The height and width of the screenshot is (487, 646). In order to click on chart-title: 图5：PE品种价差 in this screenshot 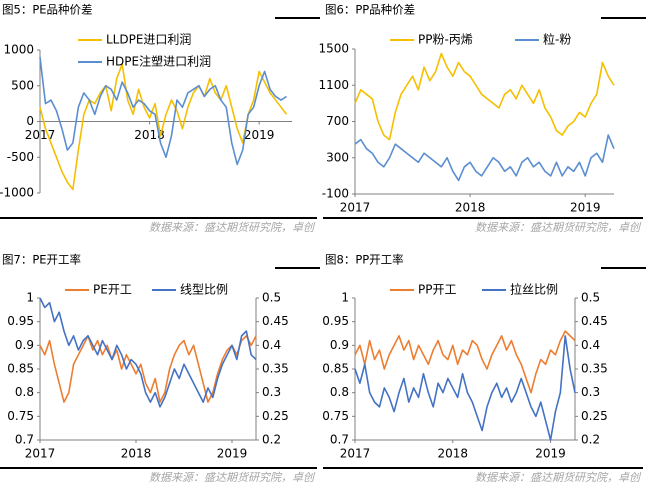, I will do `click(47, 10)`.